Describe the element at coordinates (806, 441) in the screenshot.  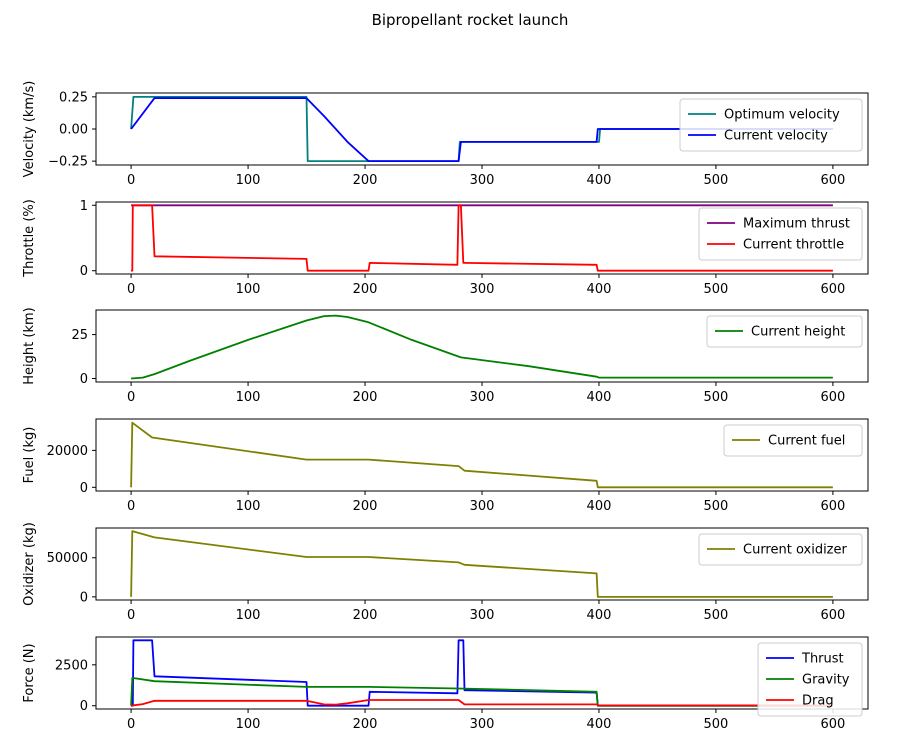
I see `legend-entry: Current fuel` at that location.